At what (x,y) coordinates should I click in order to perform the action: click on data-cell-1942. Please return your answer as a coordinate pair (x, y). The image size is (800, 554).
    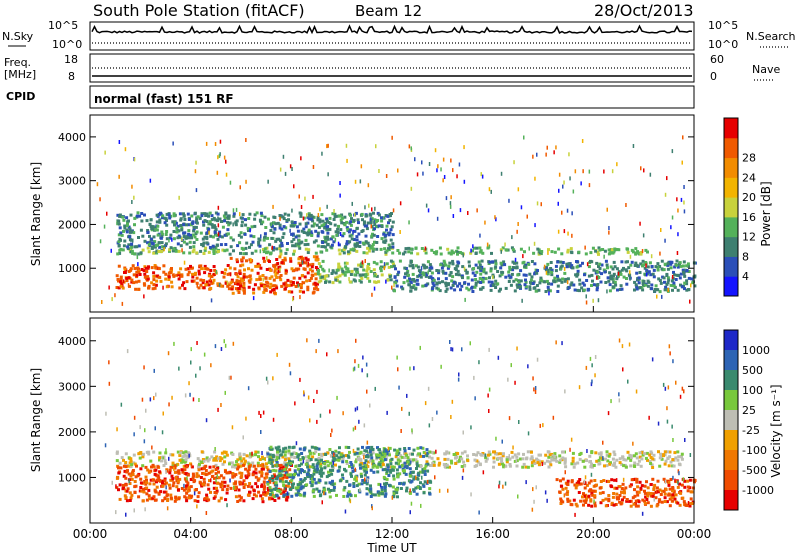
    Looking at the image, I should click on (251, 245).